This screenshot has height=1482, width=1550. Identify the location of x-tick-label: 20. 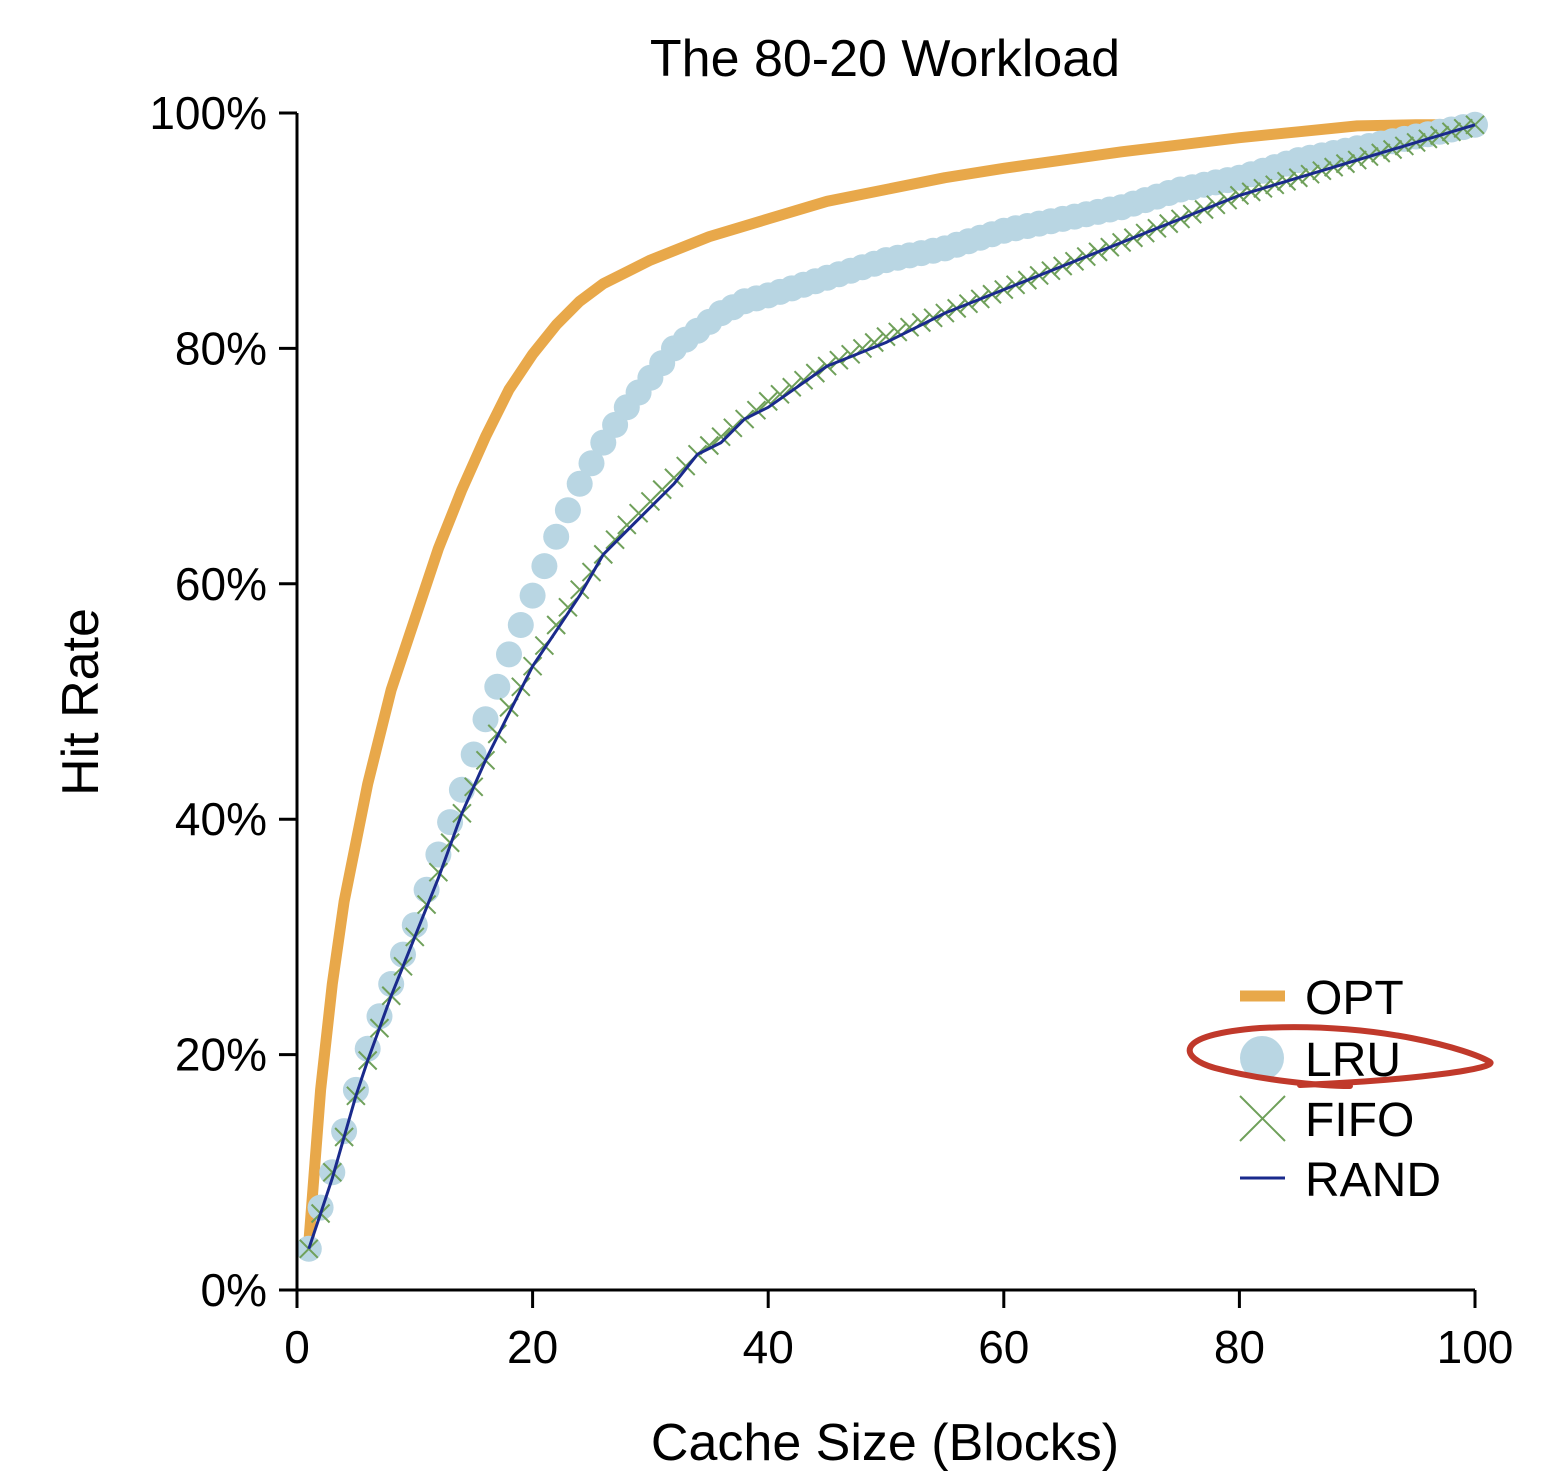
(532, 1347).